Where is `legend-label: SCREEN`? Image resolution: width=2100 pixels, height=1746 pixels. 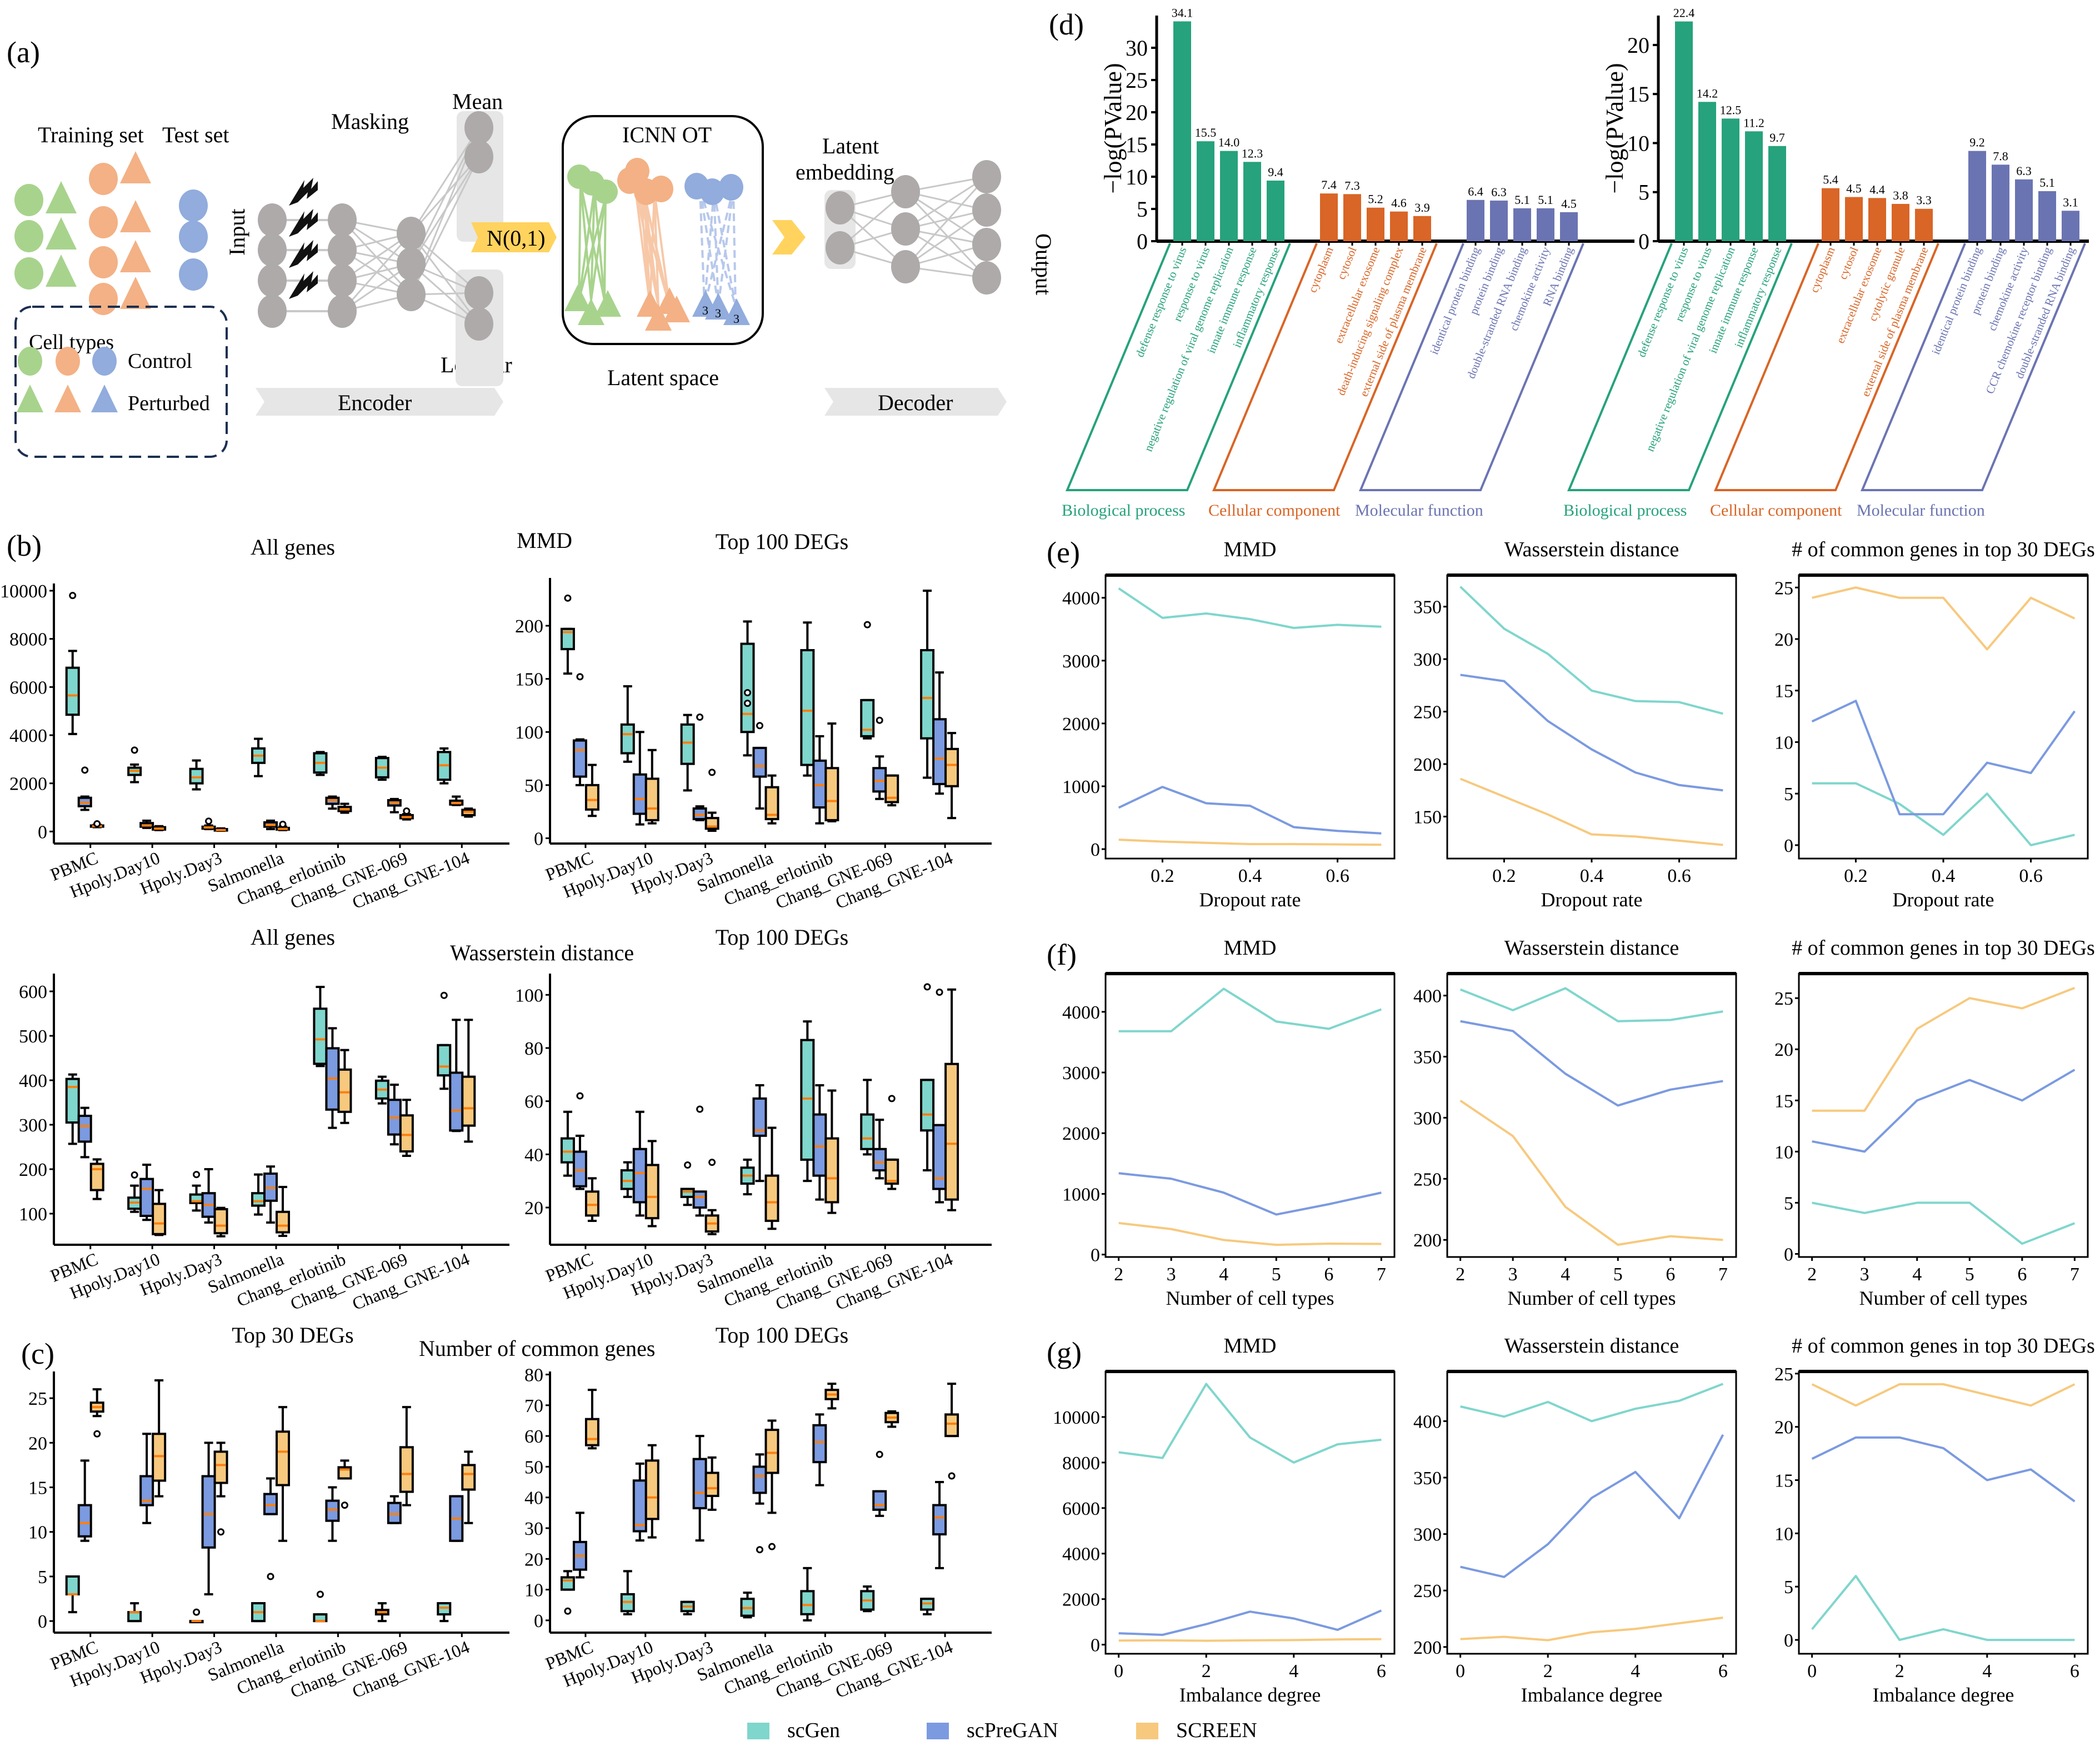
legend-label: SCREEN is located at coordinates (1217, 1731).